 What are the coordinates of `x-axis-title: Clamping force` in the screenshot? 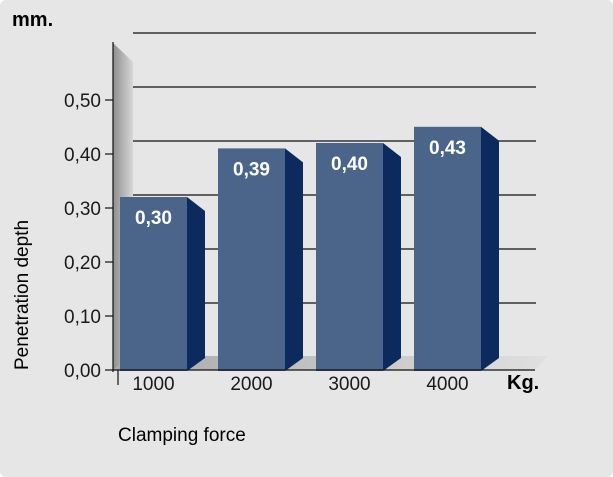 It's located at (182, 435).